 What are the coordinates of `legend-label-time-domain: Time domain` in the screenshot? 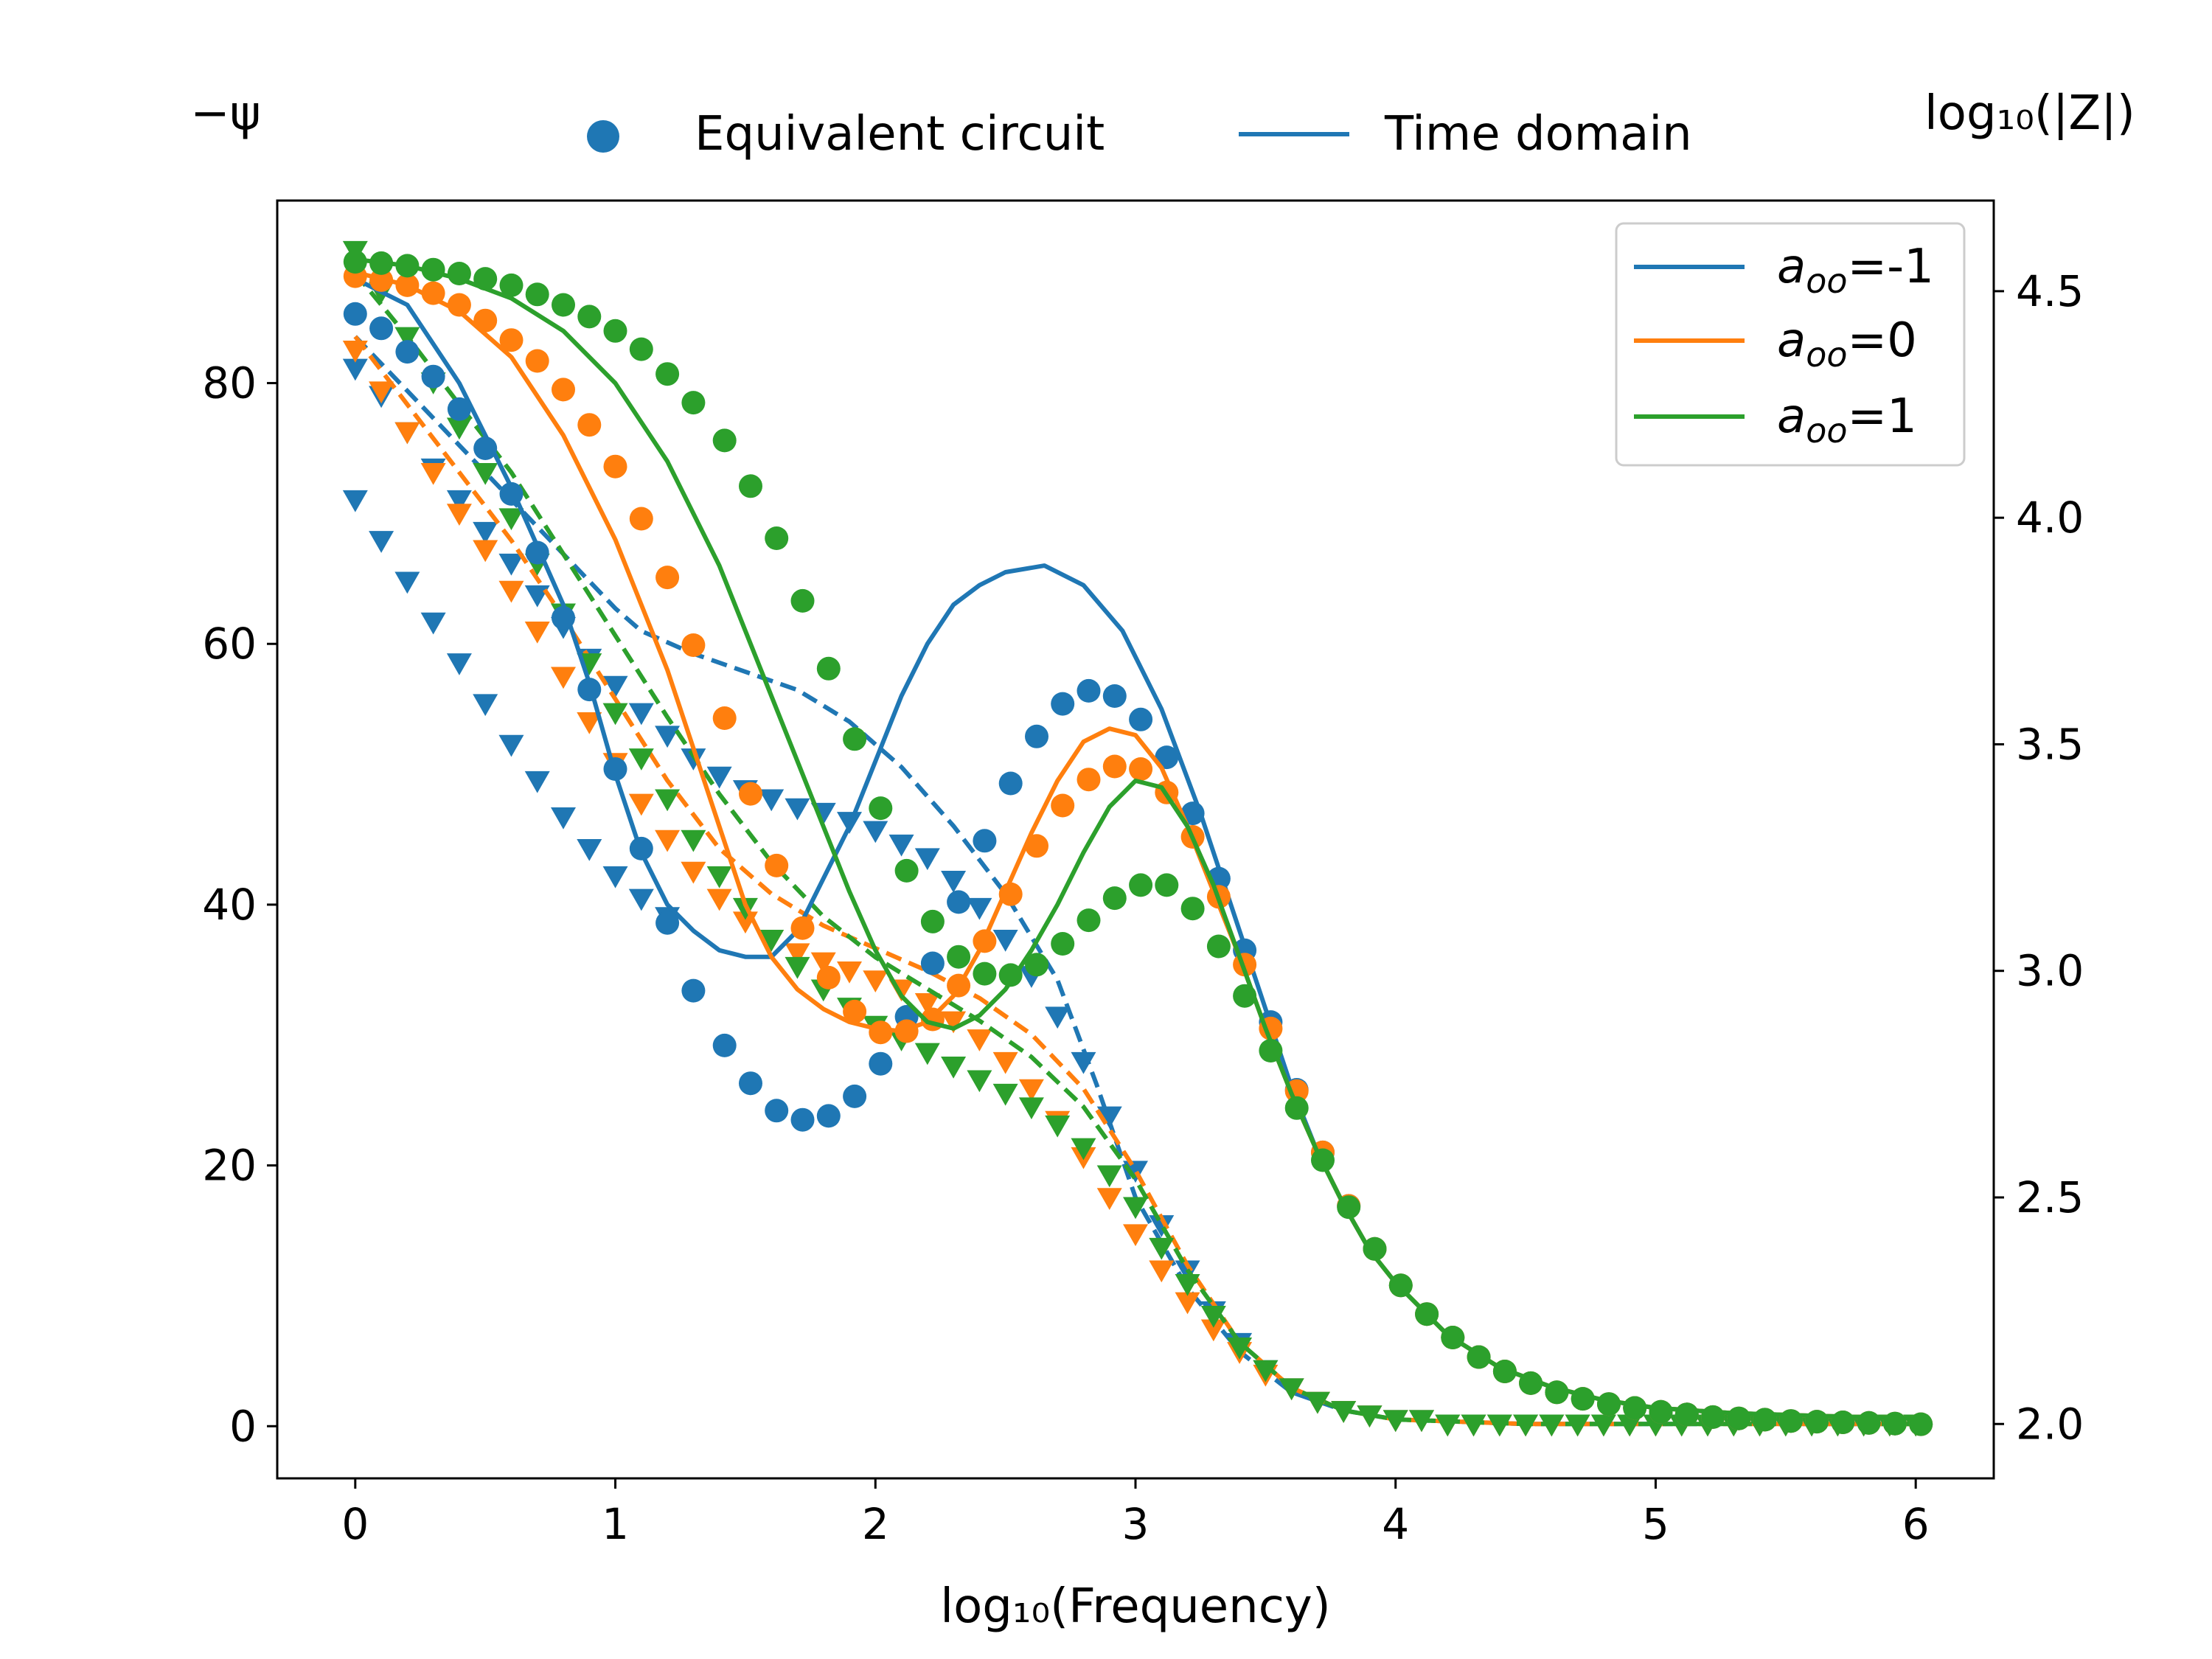 It's located at (1538, 134).